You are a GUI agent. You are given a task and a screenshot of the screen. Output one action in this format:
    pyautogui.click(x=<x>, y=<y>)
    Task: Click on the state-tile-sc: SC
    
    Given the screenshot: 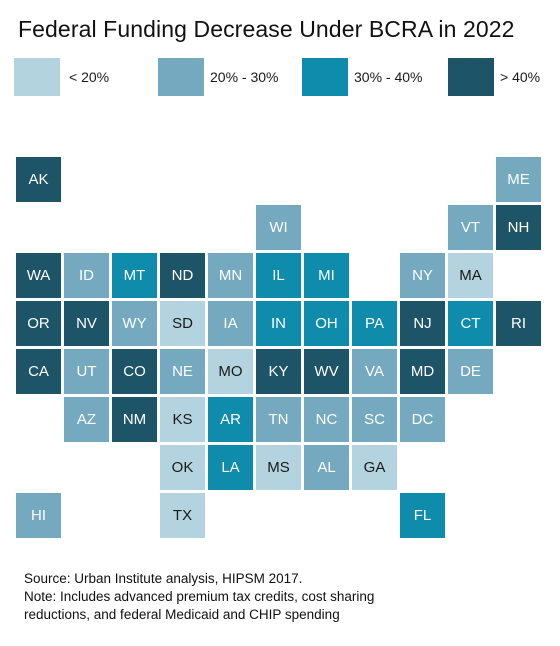 What is the action you would take?
    pyautogui.click(x=374, y=419)
    